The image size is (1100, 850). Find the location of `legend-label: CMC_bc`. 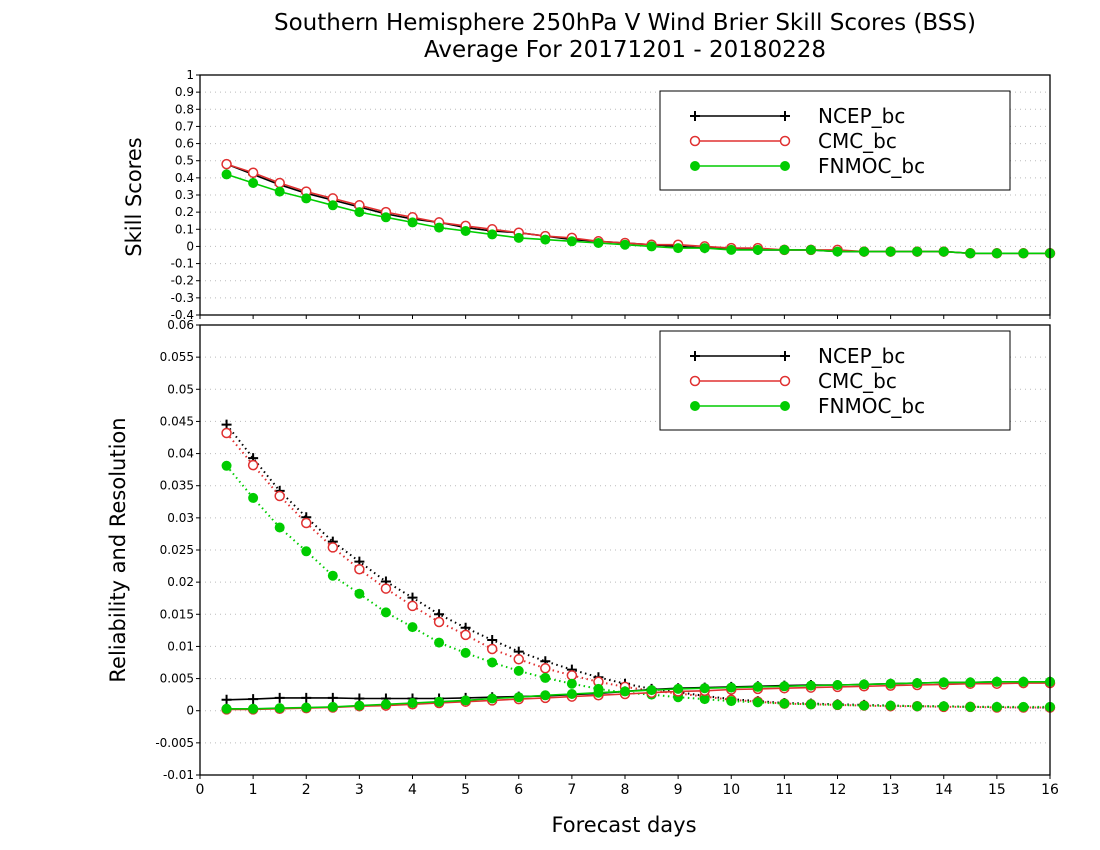

legend-label: CMC_bc is located at coordinates (857, 141).